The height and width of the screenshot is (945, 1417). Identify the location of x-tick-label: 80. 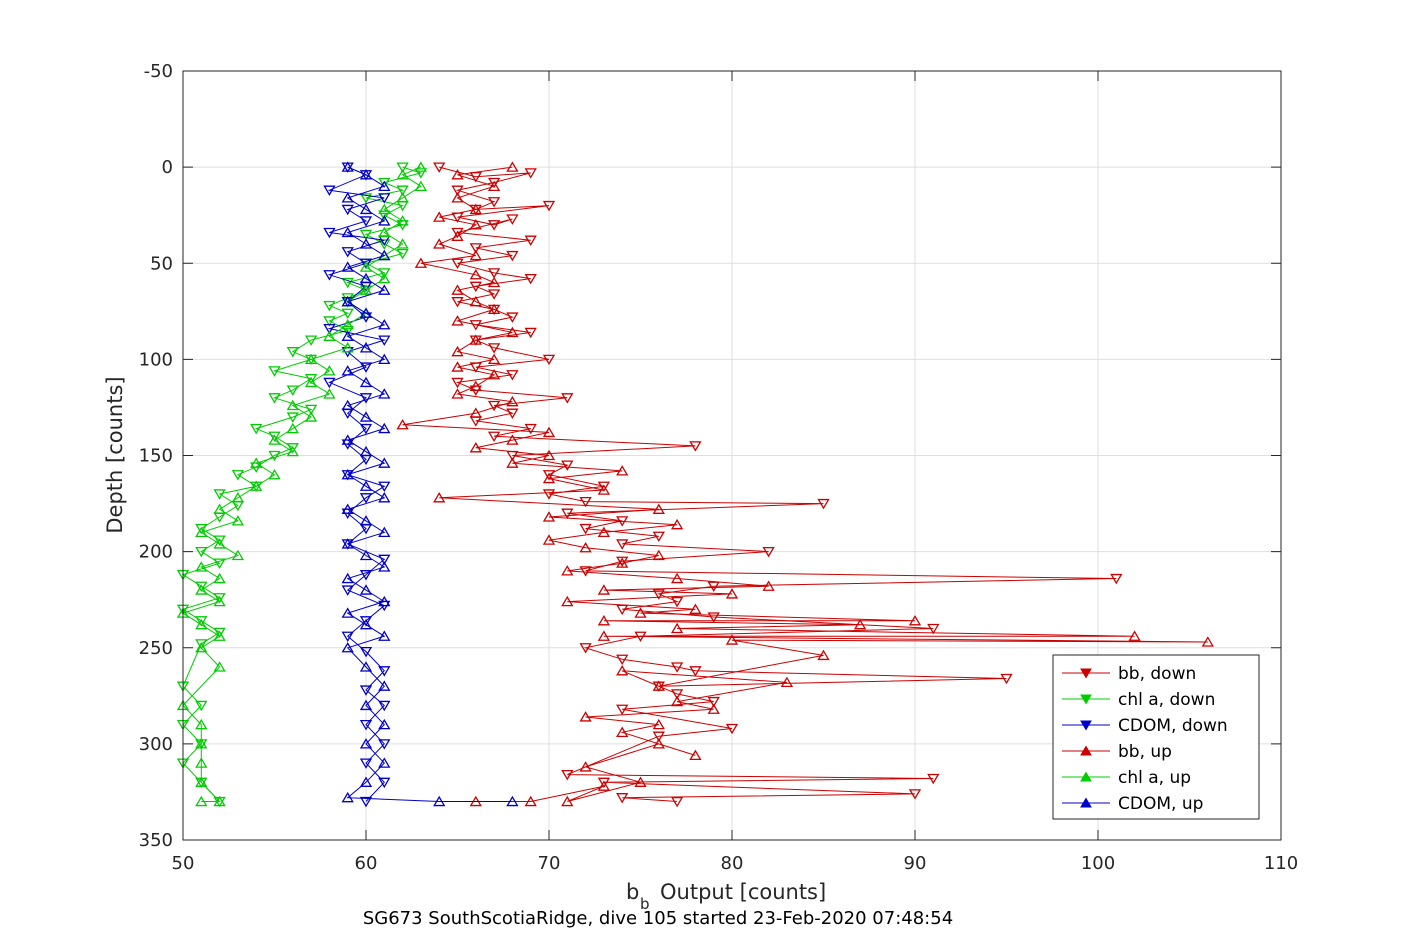
(732, 863).